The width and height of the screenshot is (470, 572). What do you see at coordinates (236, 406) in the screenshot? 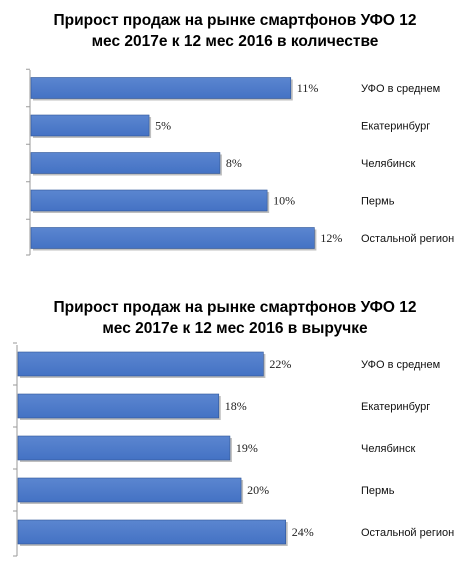
I see `data-label: 18%` at bounding box center [236, 406].